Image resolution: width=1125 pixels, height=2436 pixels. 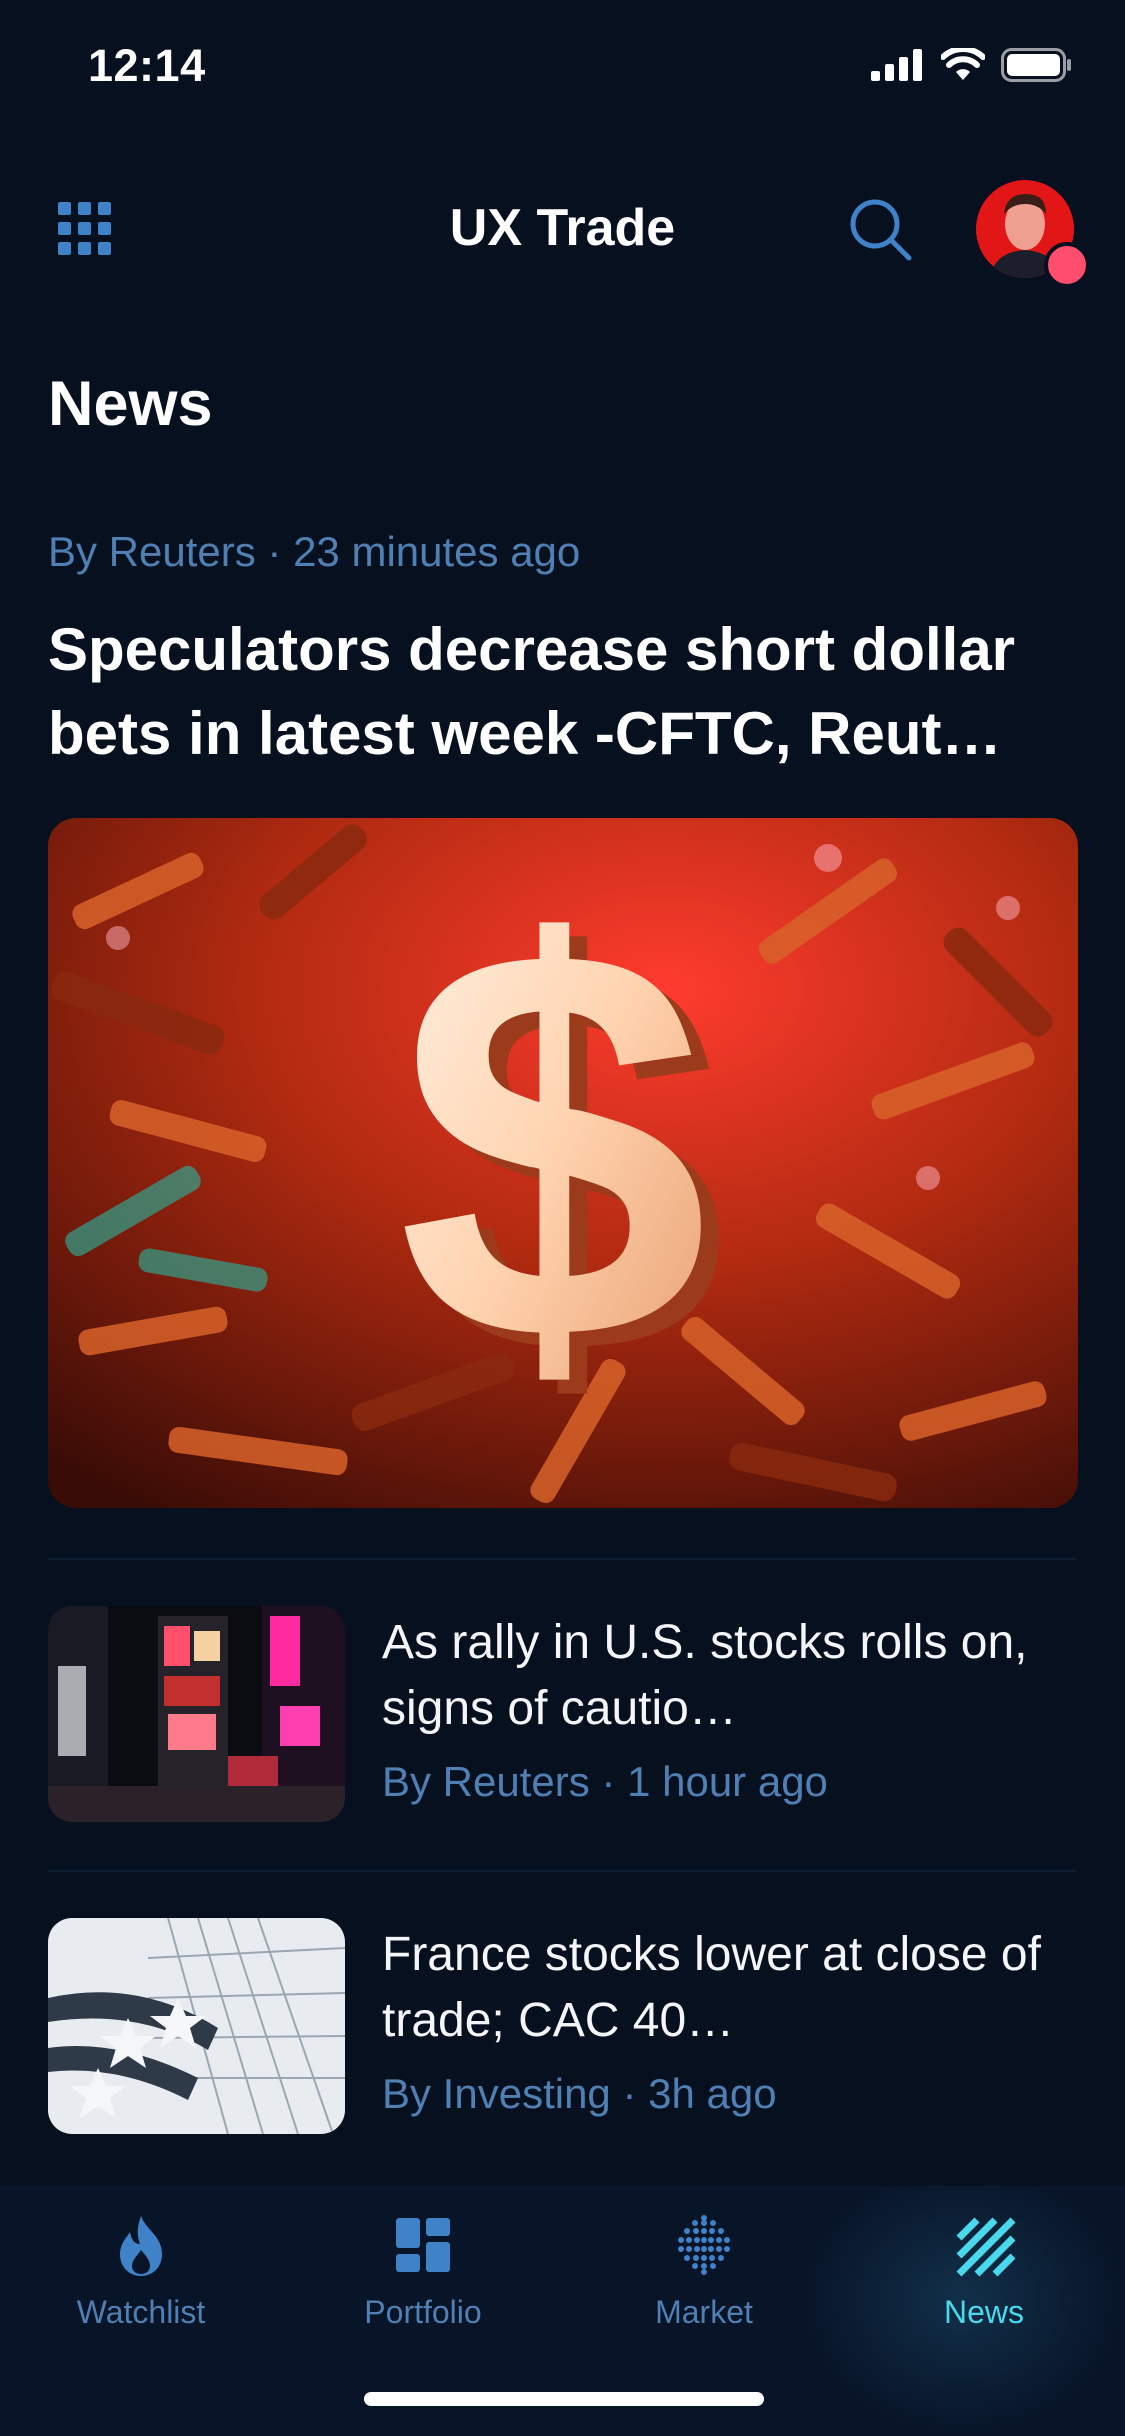 What do you see at coordinates (437, 551) in the screenshot?
I see `featured-time: 23 minutes ago` at bounding box center [437, 551].